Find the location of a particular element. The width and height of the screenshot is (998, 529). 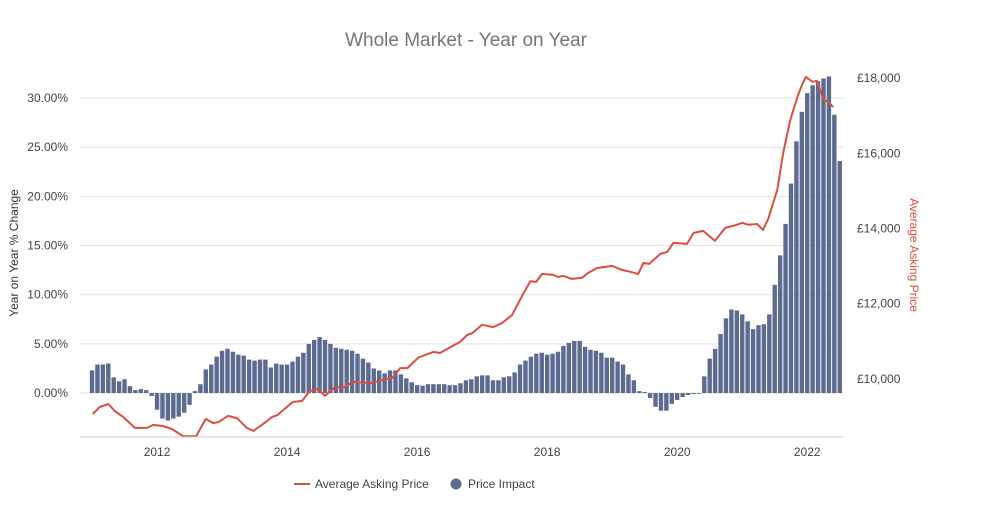

y2-tick-label: £10,000 is located at coordinates (879, 379).